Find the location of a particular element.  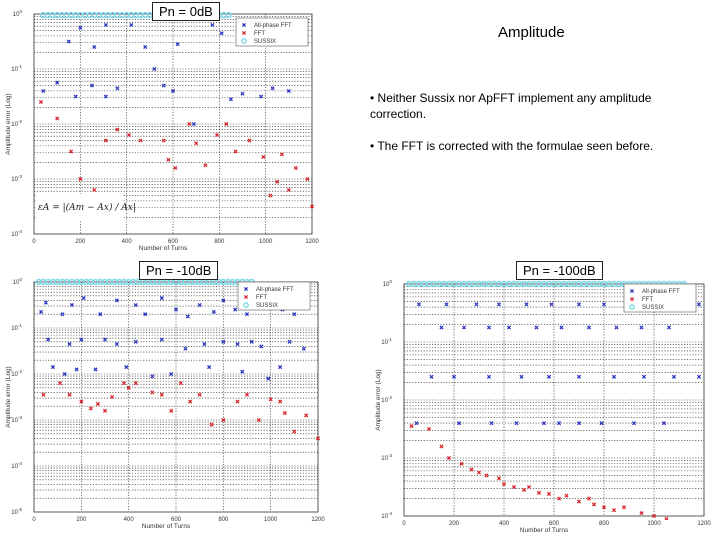

legend-box is located at coordinates (272, 32).